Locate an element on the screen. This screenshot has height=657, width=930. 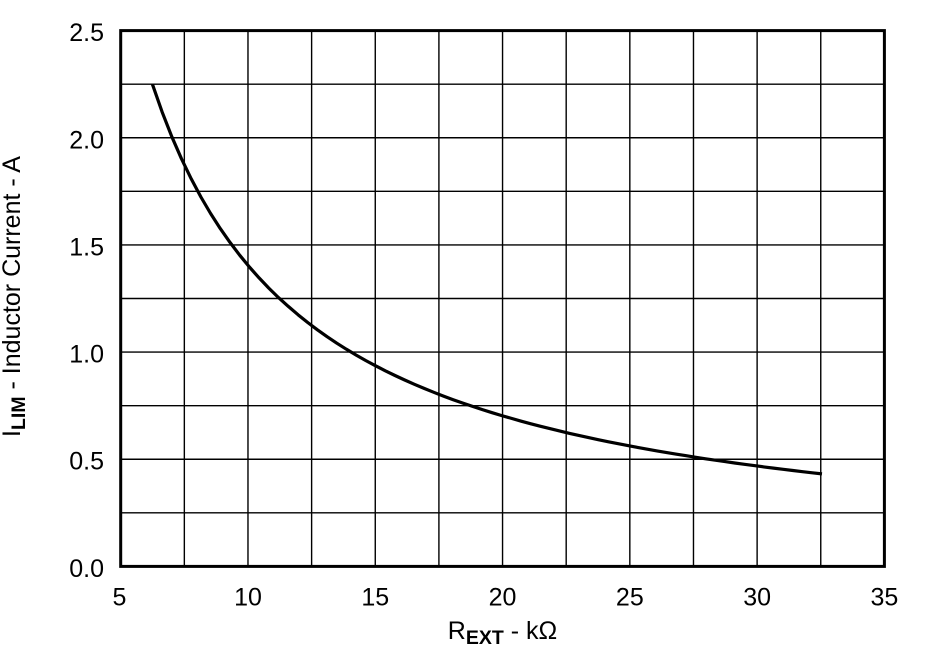
svg-text: 20 is located at coordinates (503, 598).